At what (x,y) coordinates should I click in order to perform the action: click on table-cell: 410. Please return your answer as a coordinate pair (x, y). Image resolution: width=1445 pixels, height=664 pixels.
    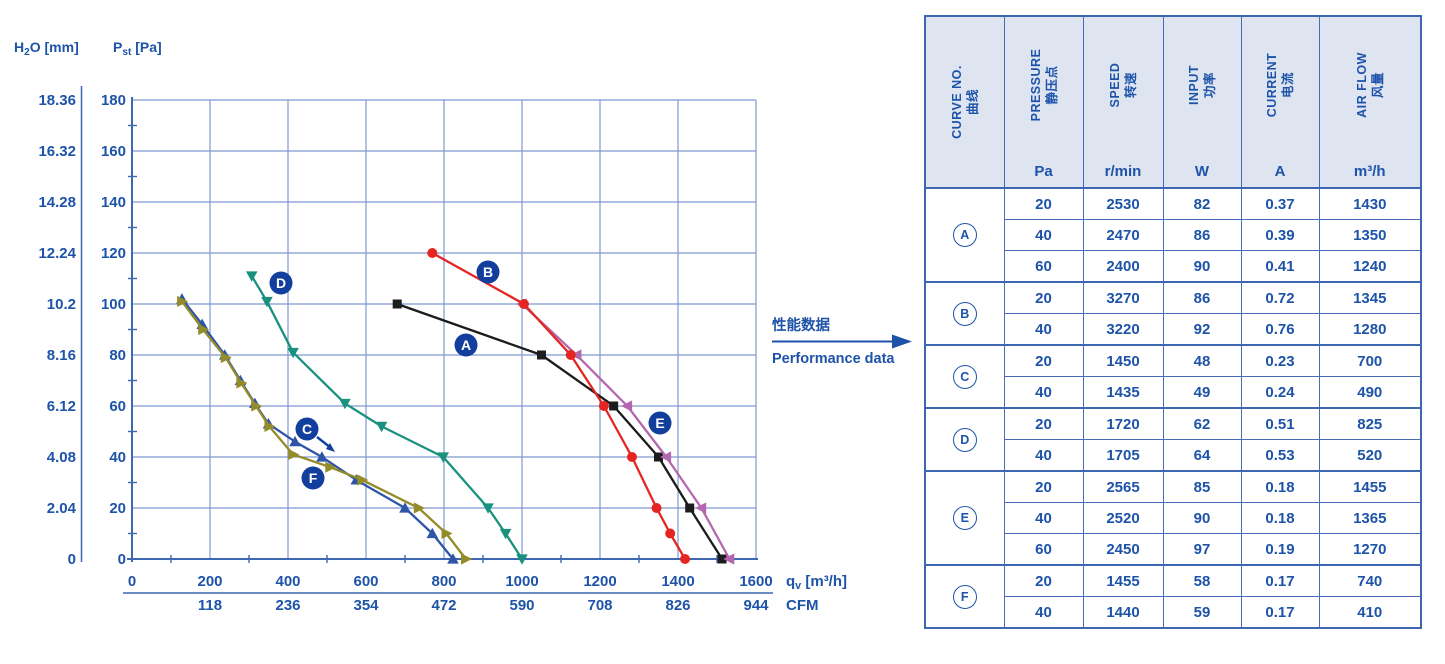
    Looking at the image, I should click on (1370, 612).